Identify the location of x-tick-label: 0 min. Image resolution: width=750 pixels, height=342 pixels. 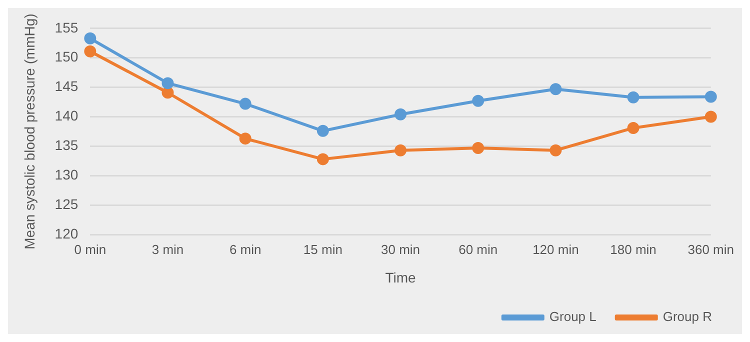
(90, 249).